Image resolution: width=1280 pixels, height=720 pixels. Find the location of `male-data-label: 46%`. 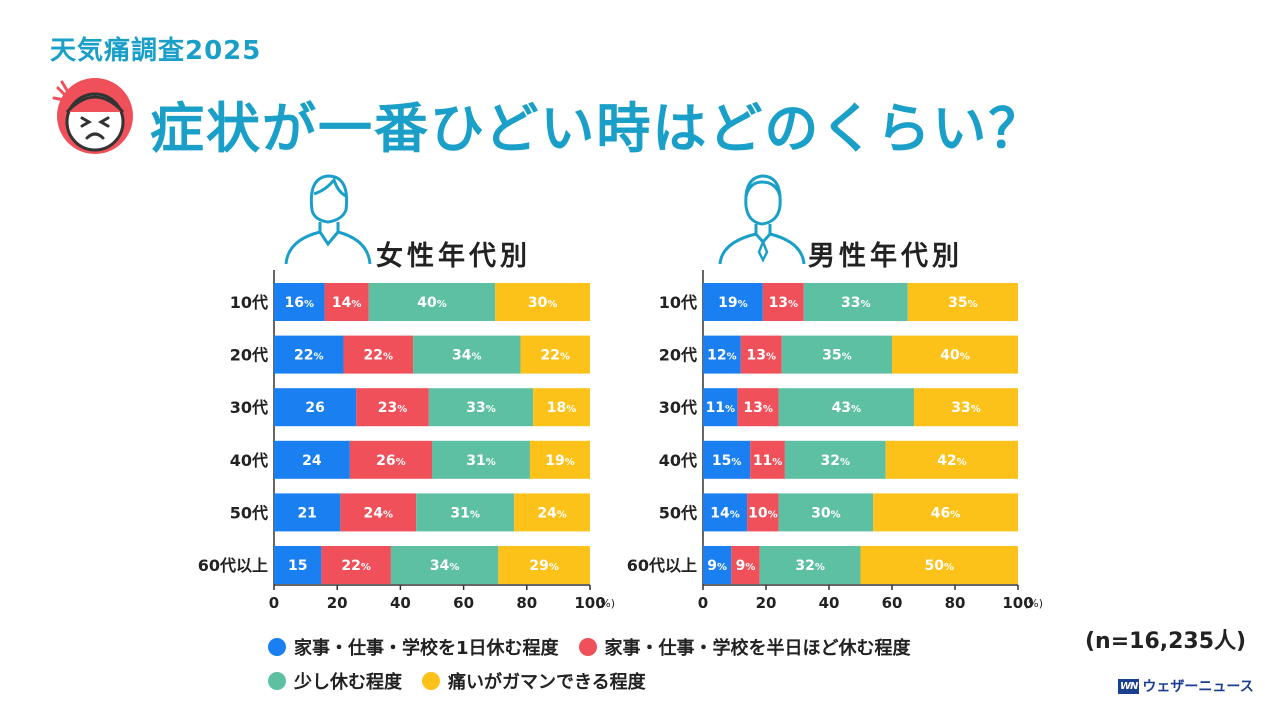

male-data-label: 46% is located at coordinates (946, 513).